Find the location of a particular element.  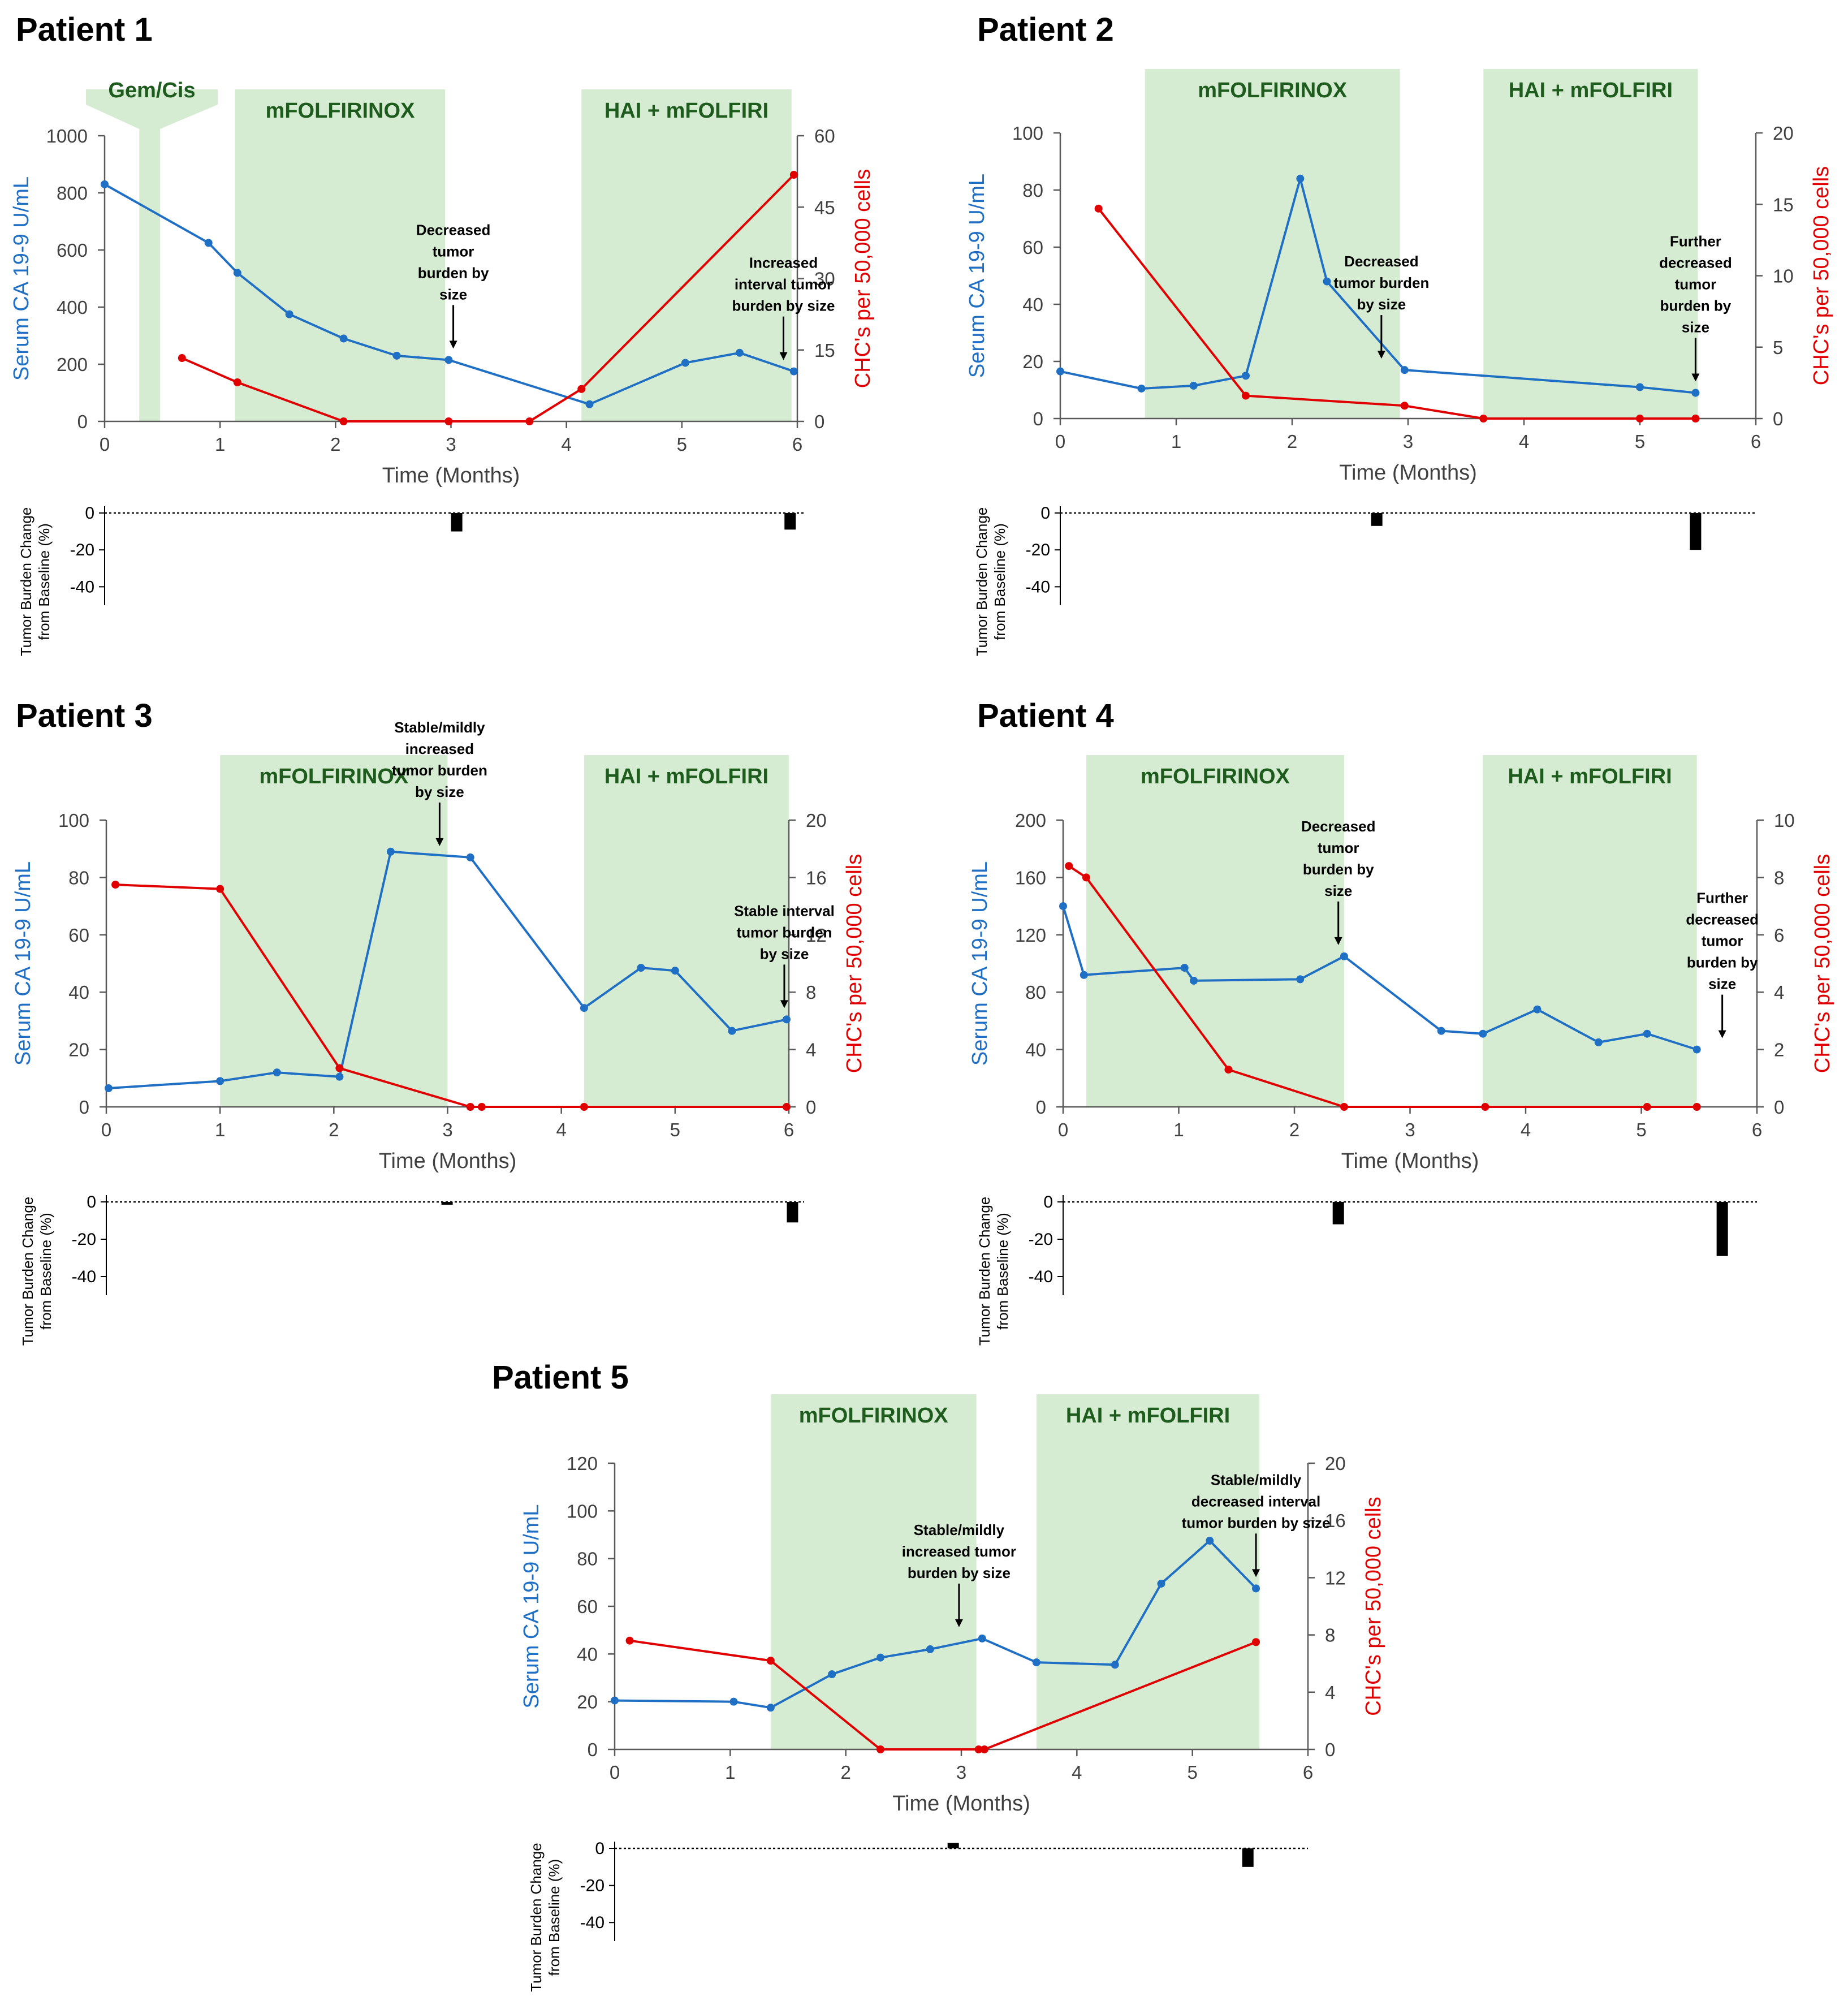

ca199-line is located at coordinates (1380, 978).